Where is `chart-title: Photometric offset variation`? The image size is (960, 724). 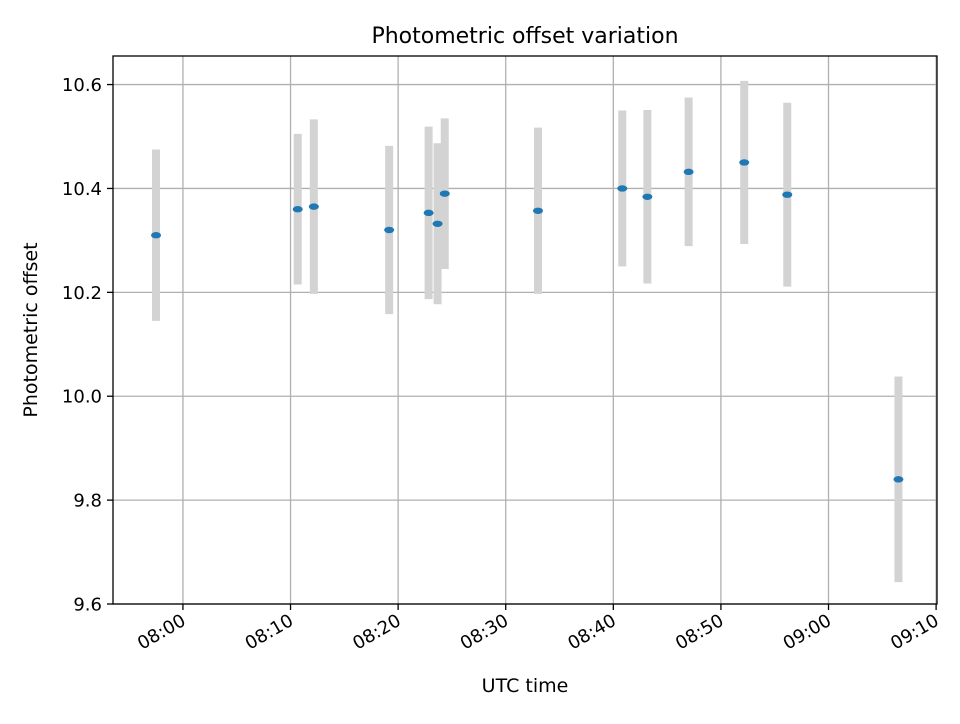 chart-title: Photometric offset variation is located at coordinates (524, 36).